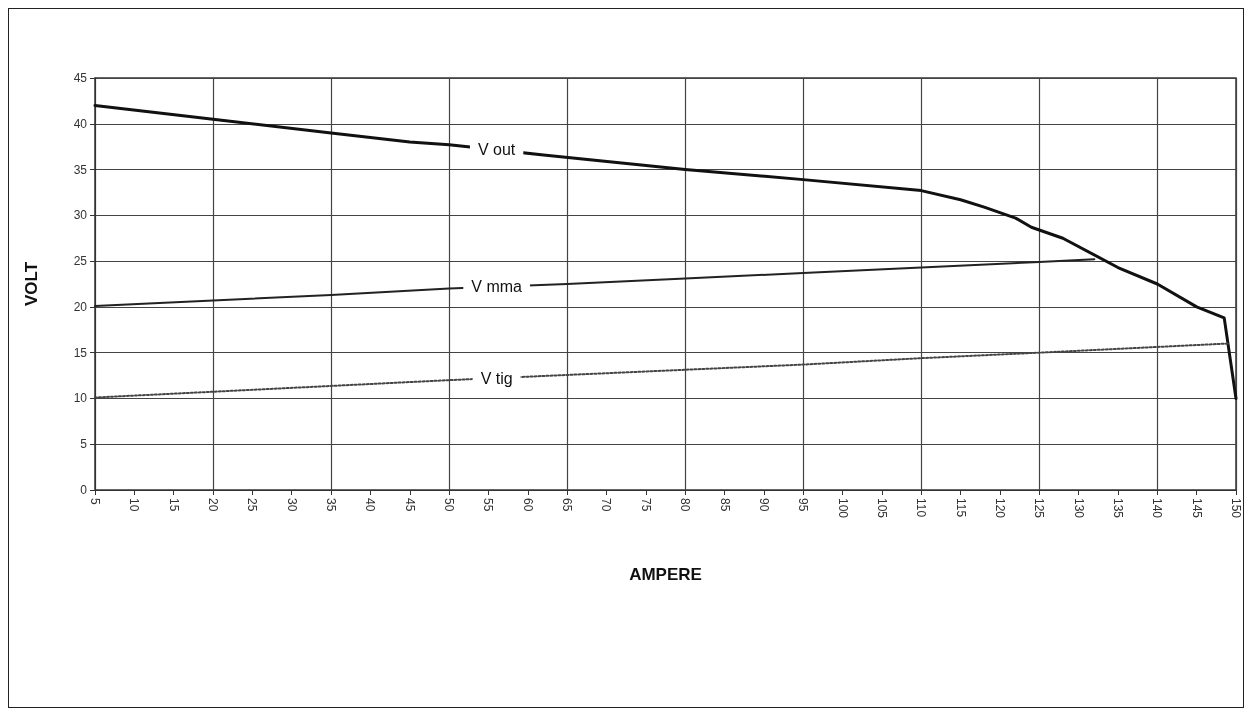  I want to click on x-tick-label: 85, so click(724, 505).